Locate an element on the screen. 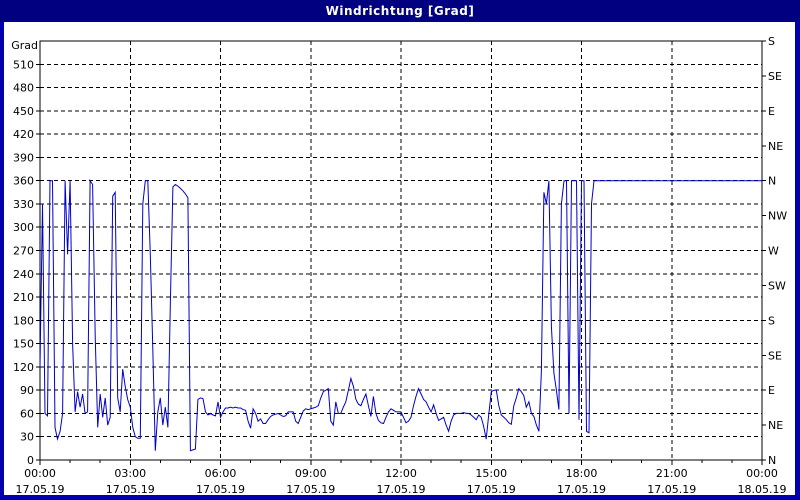  y-tick-label-left: 510 is located at coordinates (23, 64).